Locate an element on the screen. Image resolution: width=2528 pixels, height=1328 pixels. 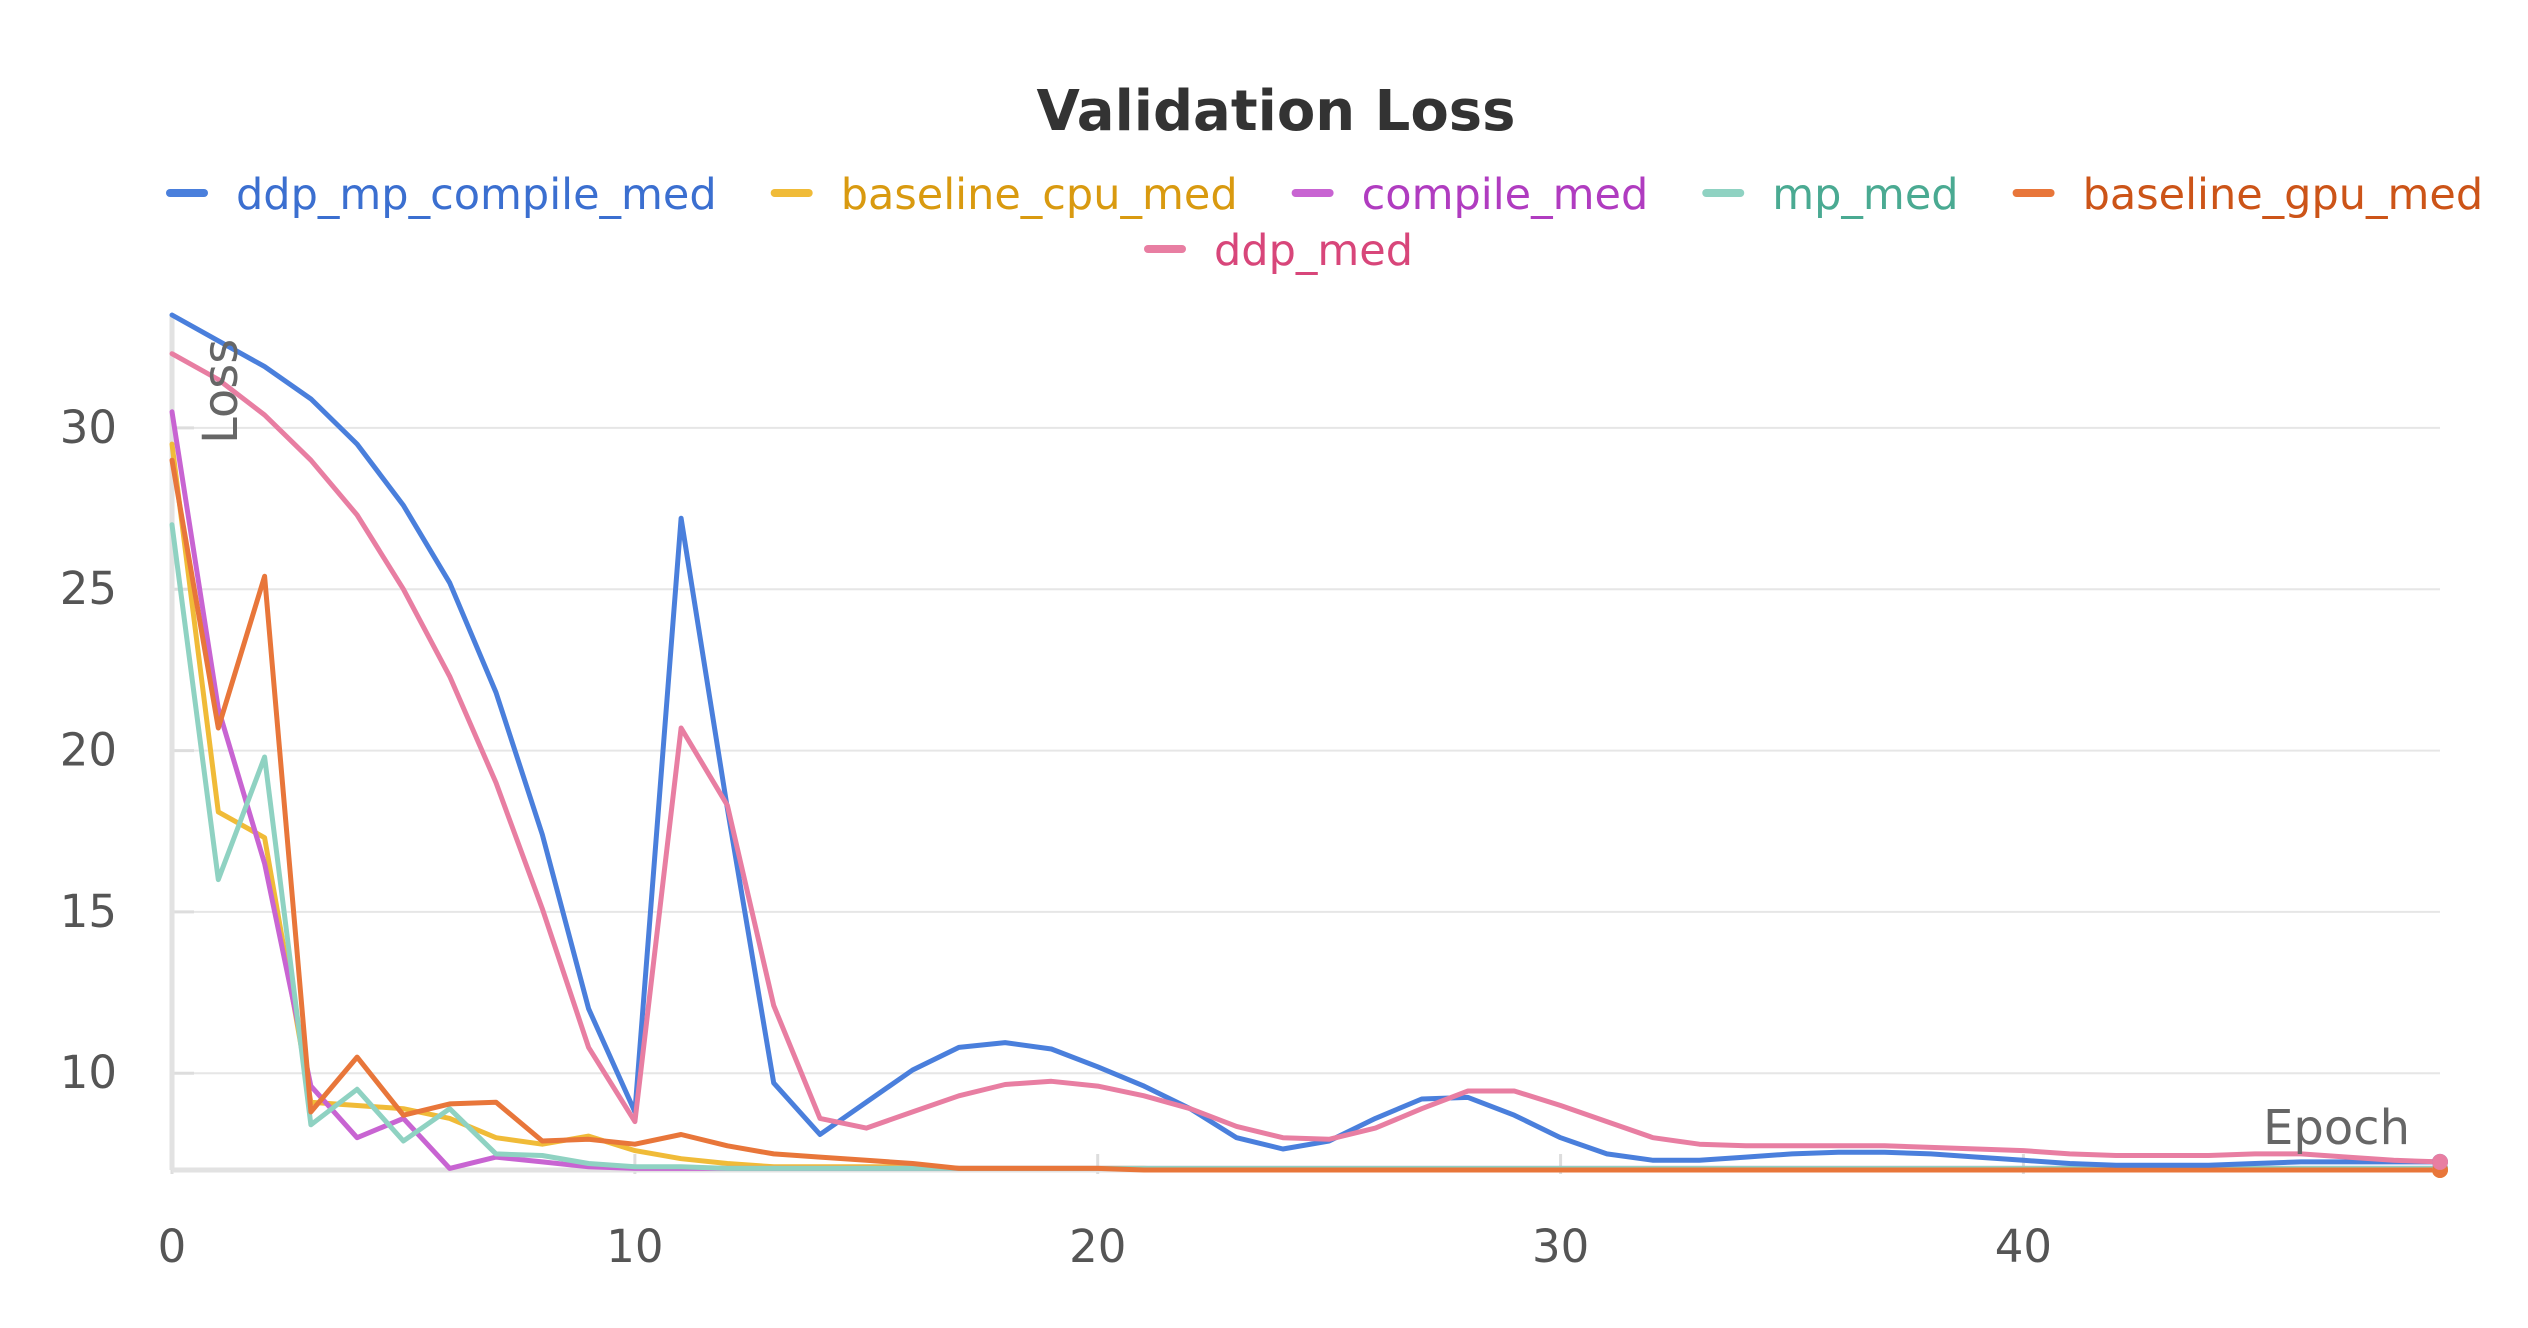
x-axis-ticks: 0 10 20 30 40 is located at coordinates (1105, 1213).